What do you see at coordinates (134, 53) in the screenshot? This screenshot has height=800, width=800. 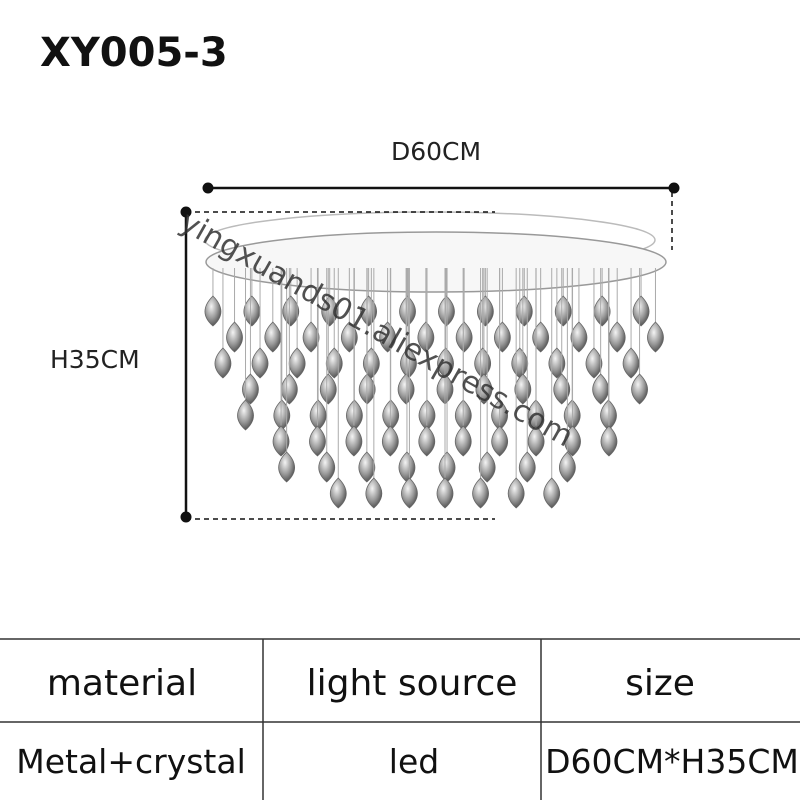 I see `title: XY005-3` at bounding box center [134, 53].